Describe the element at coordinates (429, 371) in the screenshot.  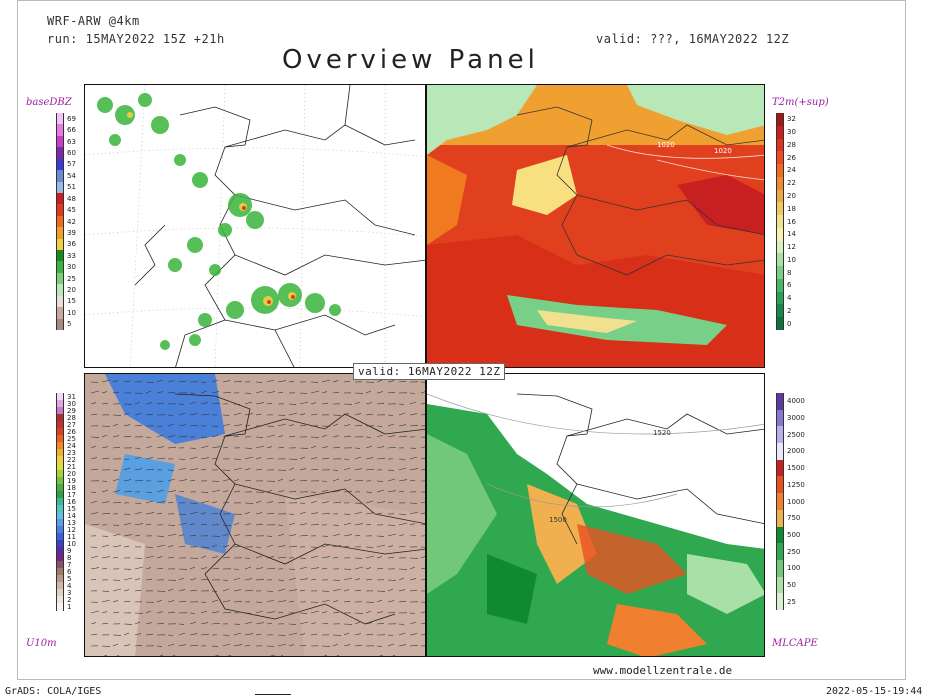
I see `valid-center-label: valid: 16MAY2022 12Z` at that location.